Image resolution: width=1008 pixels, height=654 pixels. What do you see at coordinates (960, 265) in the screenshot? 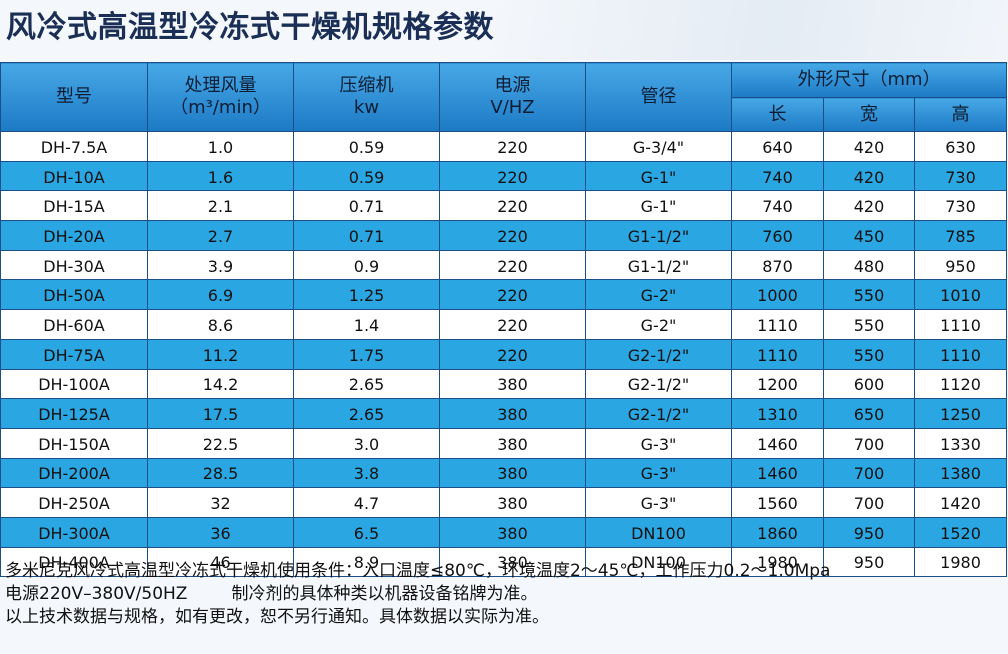
I see `cell-height: 950` at bounding box center [960, 265].